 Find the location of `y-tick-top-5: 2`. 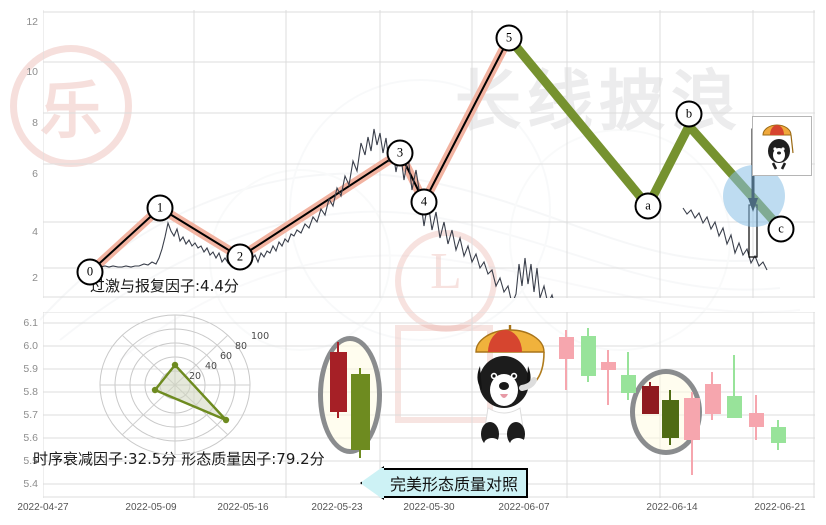

y-tick-top-5: 2 is located at coordinates (35, 278).